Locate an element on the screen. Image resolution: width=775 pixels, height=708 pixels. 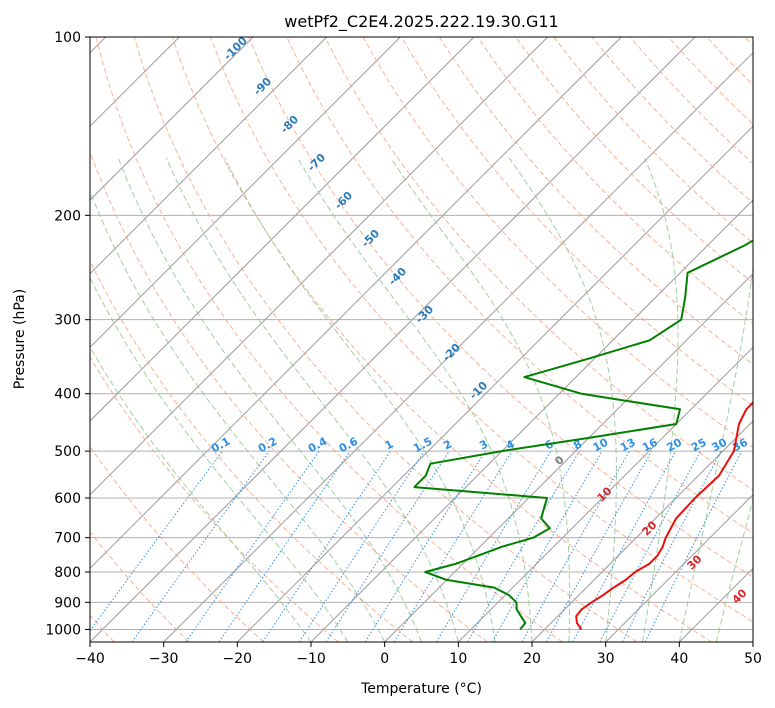
x-tick-label: −20 is located at coordinates (238, 659).